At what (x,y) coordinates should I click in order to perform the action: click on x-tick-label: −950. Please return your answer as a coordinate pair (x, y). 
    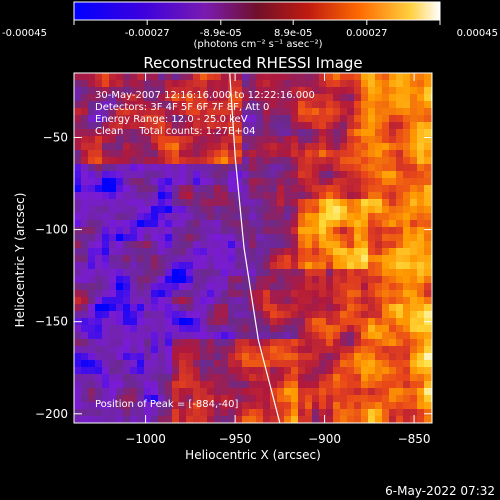
    Looking at the image, I should click on (235, 439).